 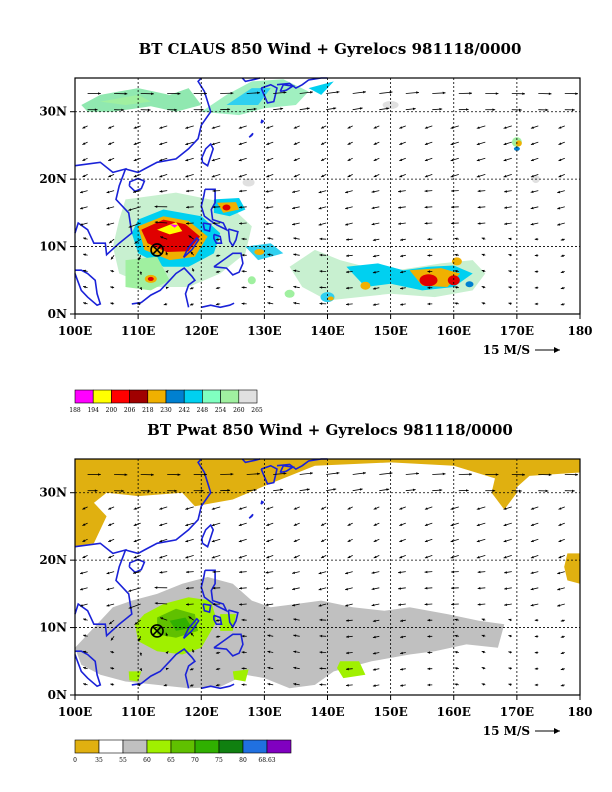 I want to click on colorbar-label: 68.63, so click(x=266, y=760).